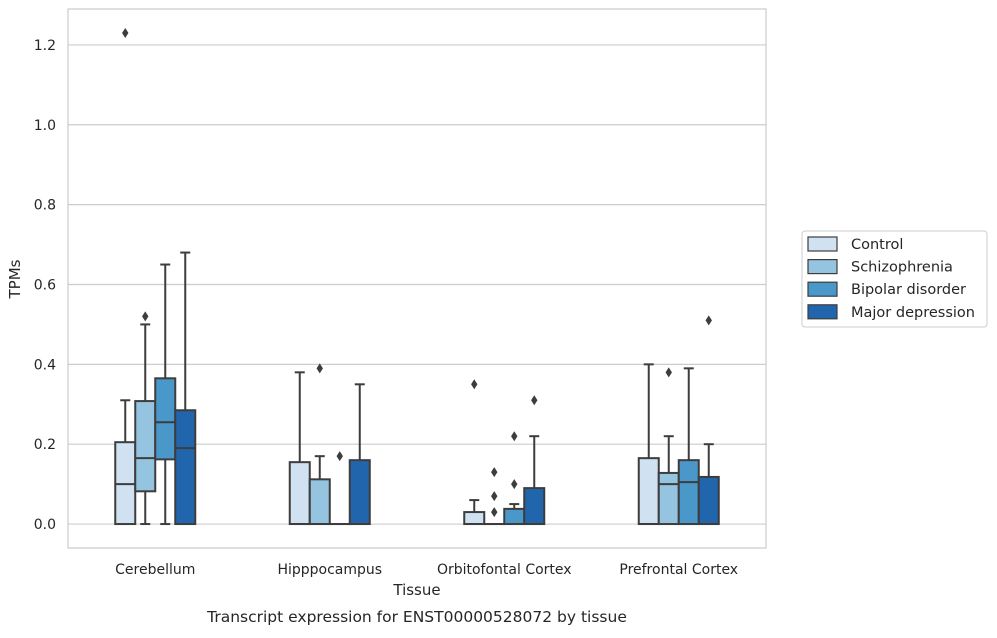 The width and height of the screenshot is (997, 638). I want to click on legend-label: Major depression, so click(913, 313).